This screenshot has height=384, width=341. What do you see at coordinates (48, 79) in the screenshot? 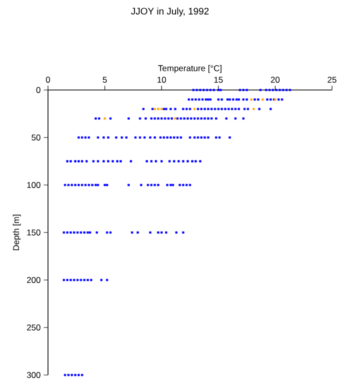
I see `x-tick-label: 0` at bounding box center [48, 79].